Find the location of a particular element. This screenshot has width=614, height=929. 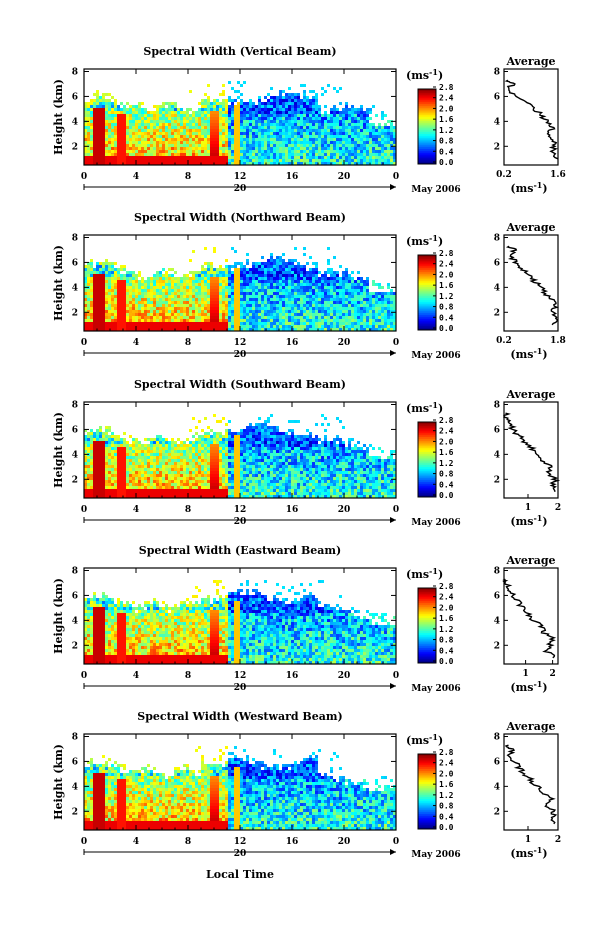

y-axis-label: Height (km) is located at coordinates (58, 616).